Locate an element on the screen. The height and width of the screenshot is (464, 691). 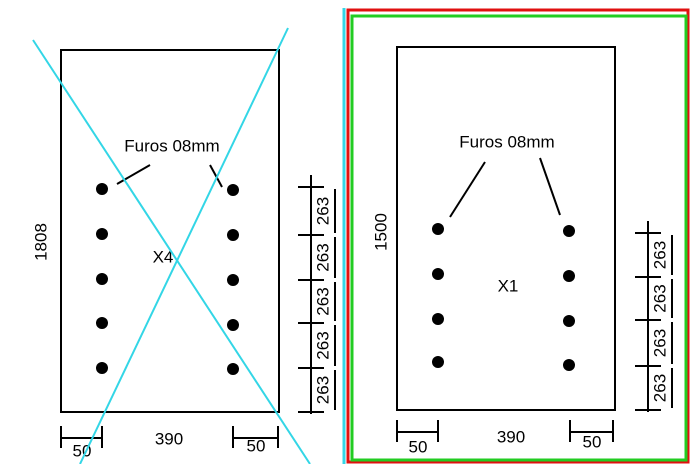
height-label: 1500 is located at coordinates (380, 232).